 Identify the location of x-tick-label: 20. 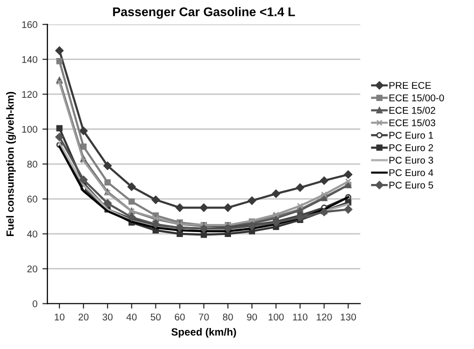
(83, 317).